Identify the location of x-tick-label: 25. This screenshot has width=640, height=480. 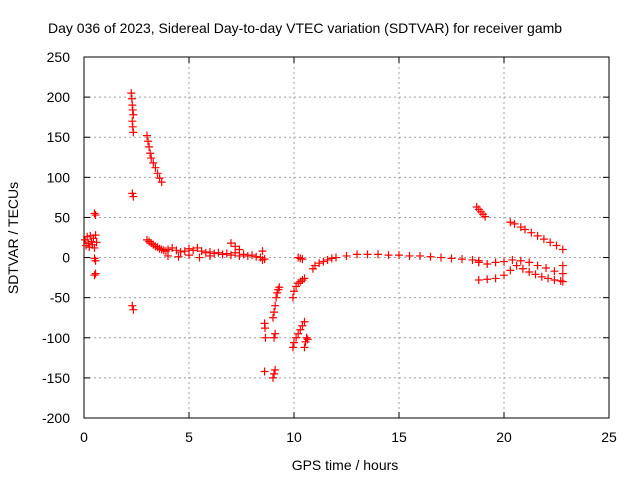
(609, 437).